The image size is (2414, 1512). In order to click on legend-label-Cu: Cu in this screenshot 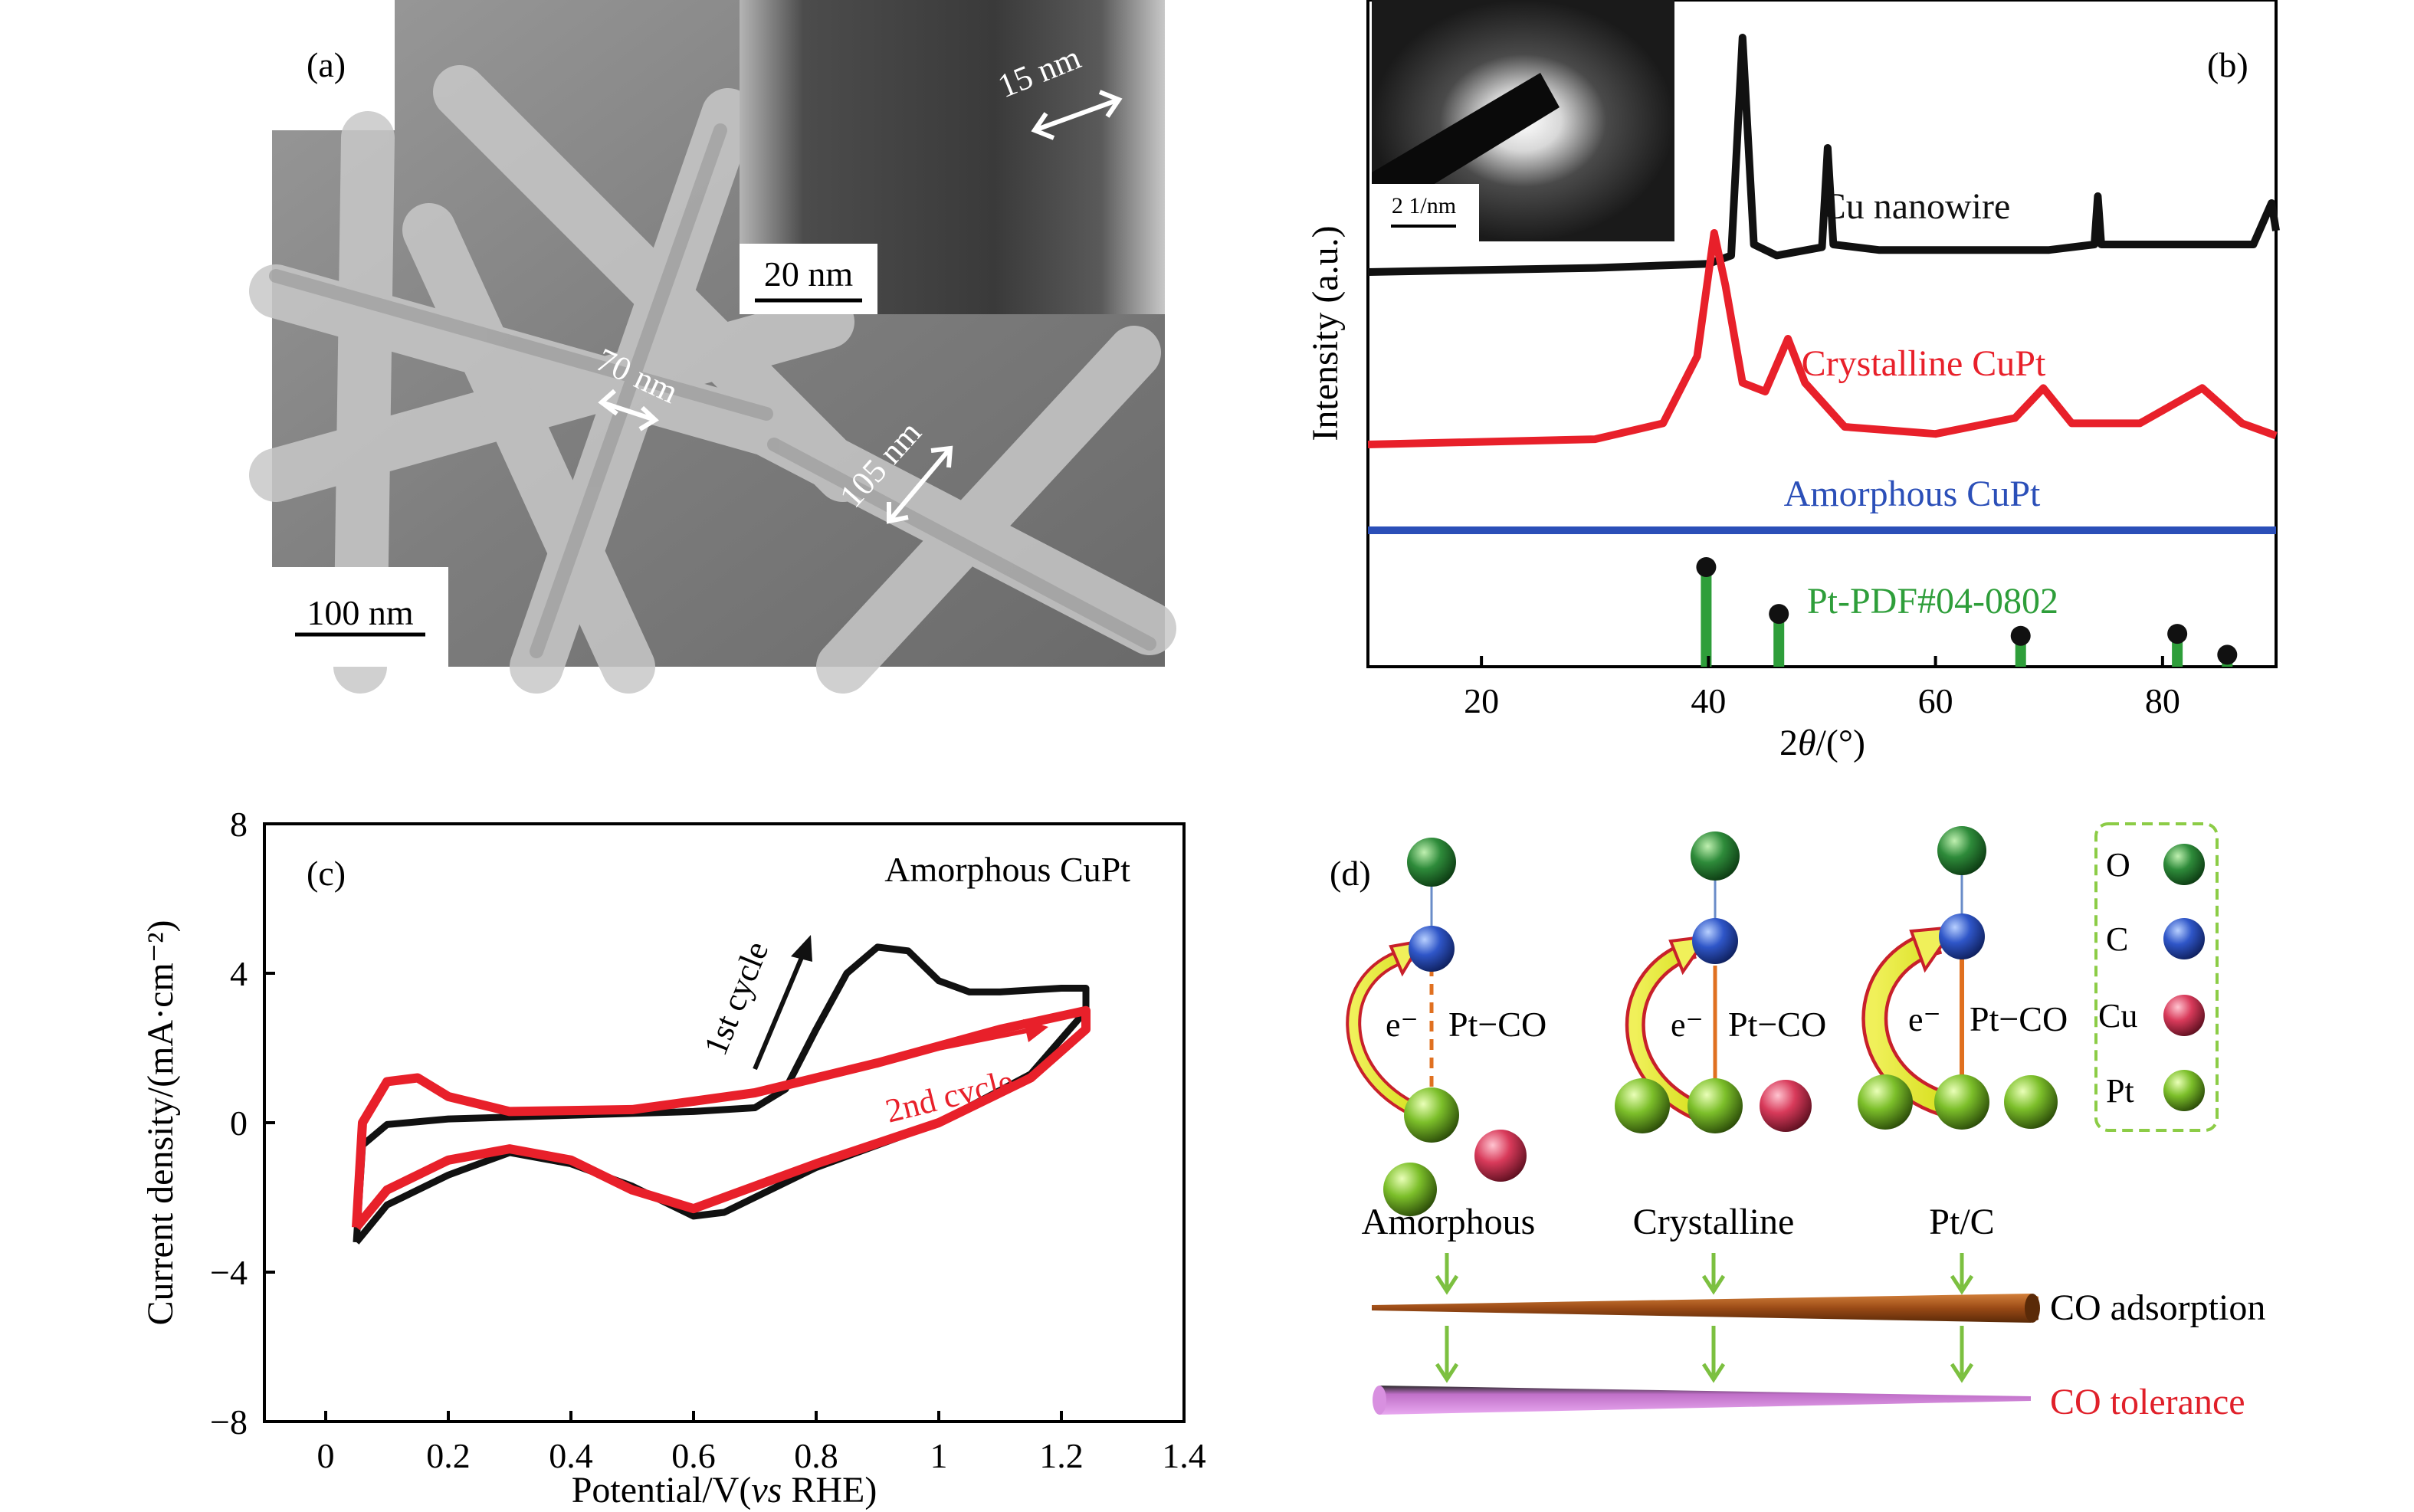, I will do `click(2117, 1016)`.